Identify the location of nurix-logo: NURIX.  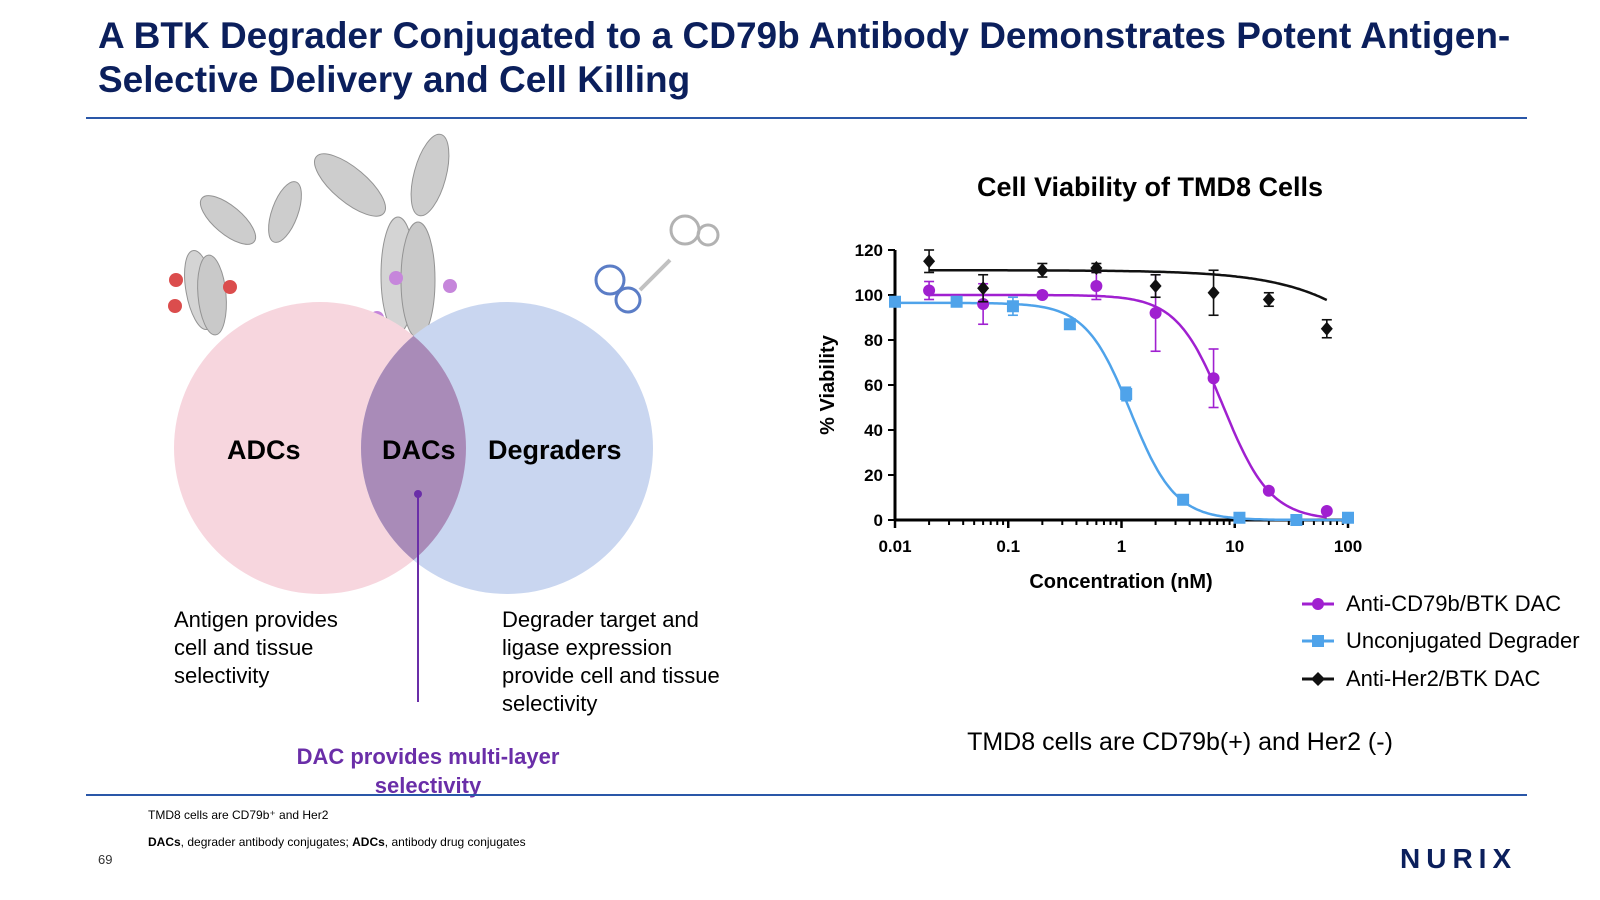
(1459, 858).